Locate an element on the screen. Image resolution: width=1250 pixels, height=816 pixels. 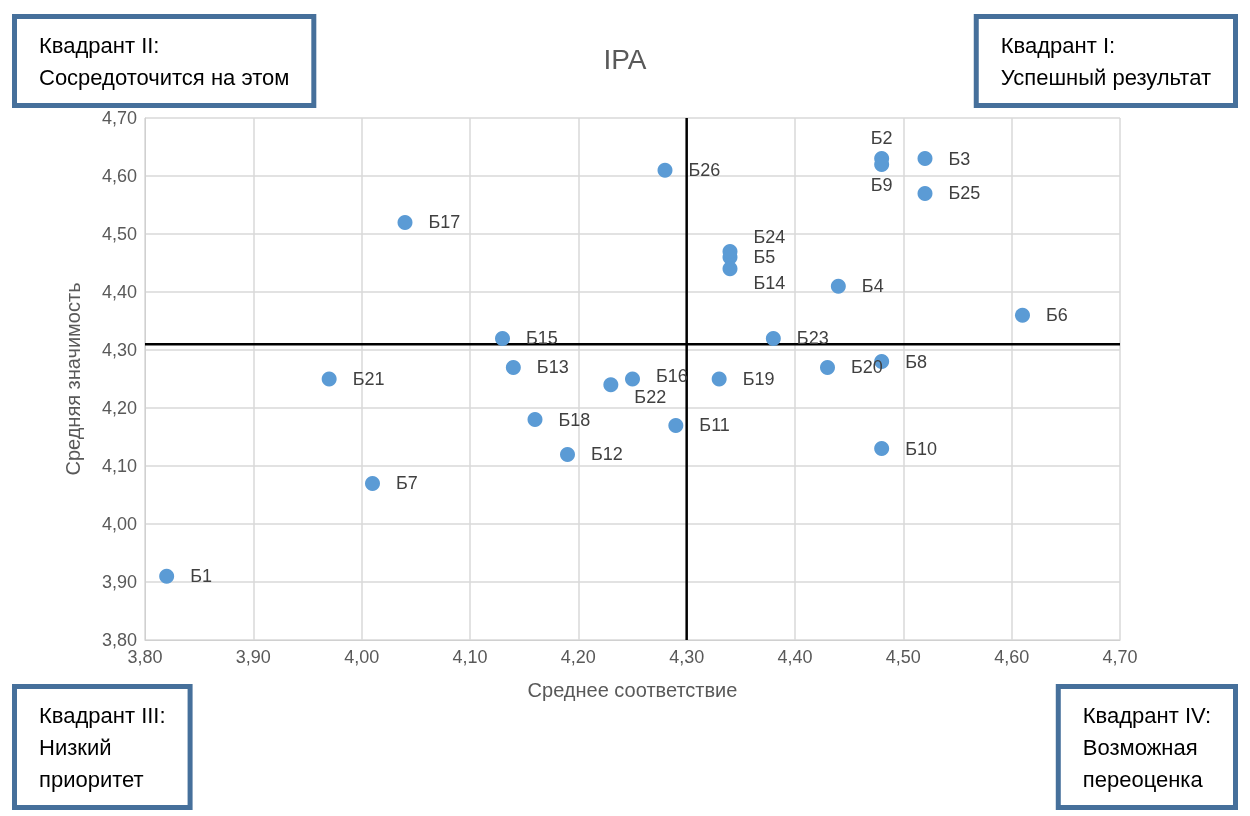
x-axis-title: Среднее соответствие is located at coordinates (632, 690).